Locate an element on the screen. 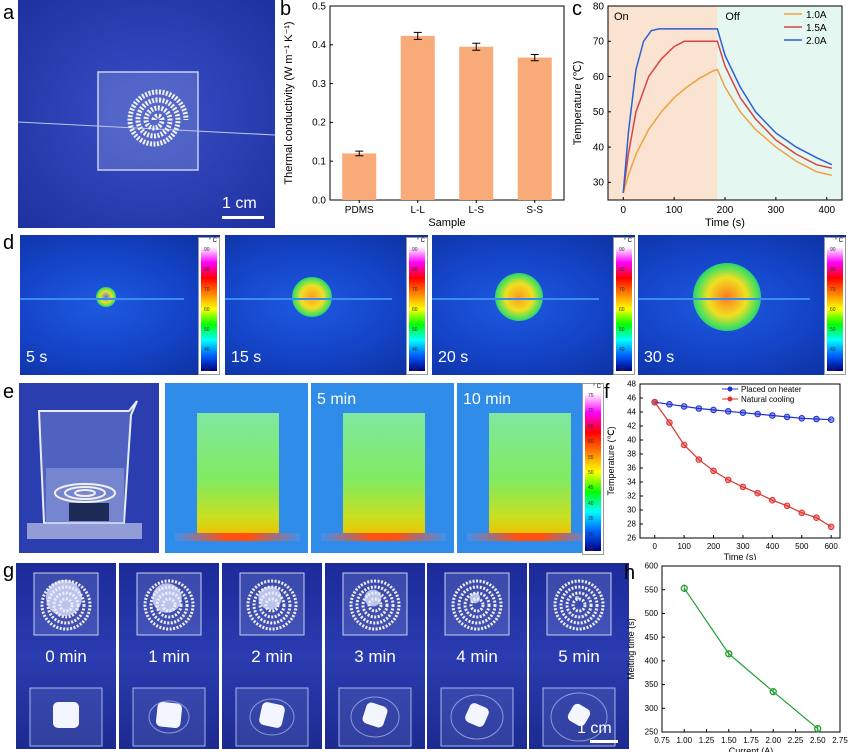  time-label: 4 min is located at coordinates (477, 656).